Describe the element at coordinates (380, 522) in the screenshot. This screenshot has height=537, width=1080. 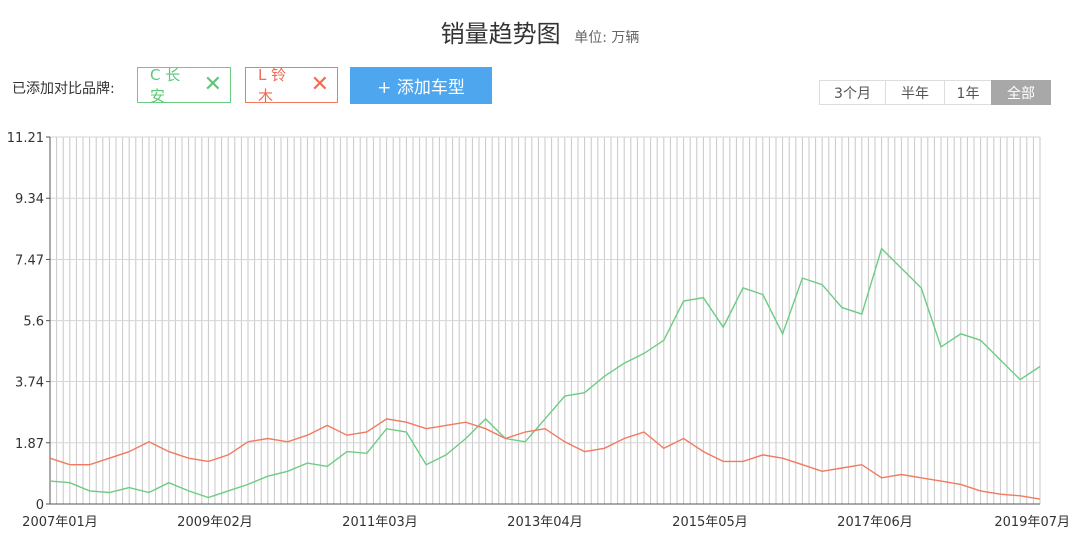
I see `x-tick-label: 2011年03月` at that location.